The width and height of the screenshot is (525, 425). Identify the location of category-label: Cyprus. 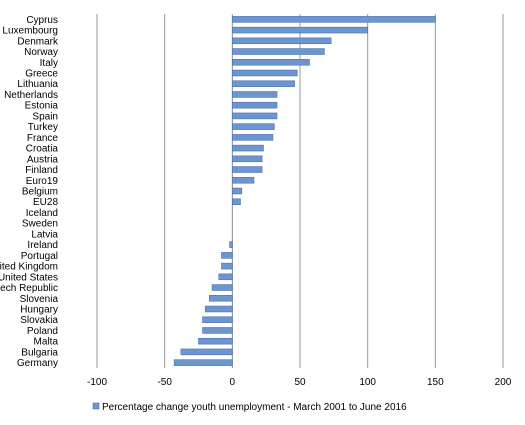
(42, 20).